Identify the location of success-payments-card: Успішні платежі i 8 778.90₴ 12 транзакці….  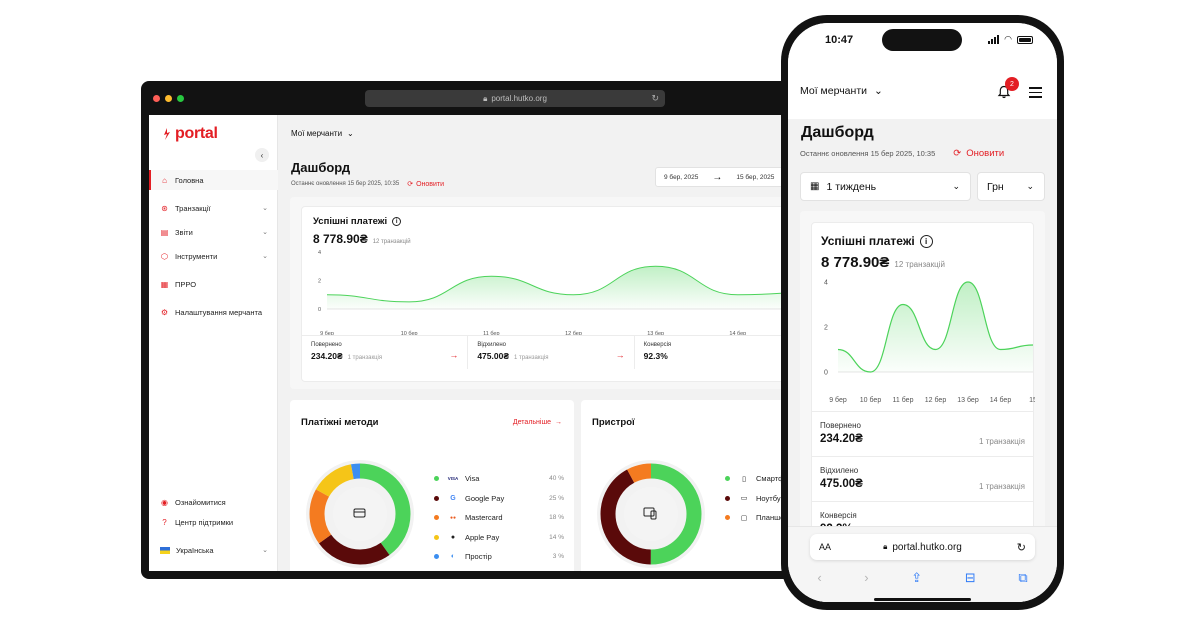
(550, 293).